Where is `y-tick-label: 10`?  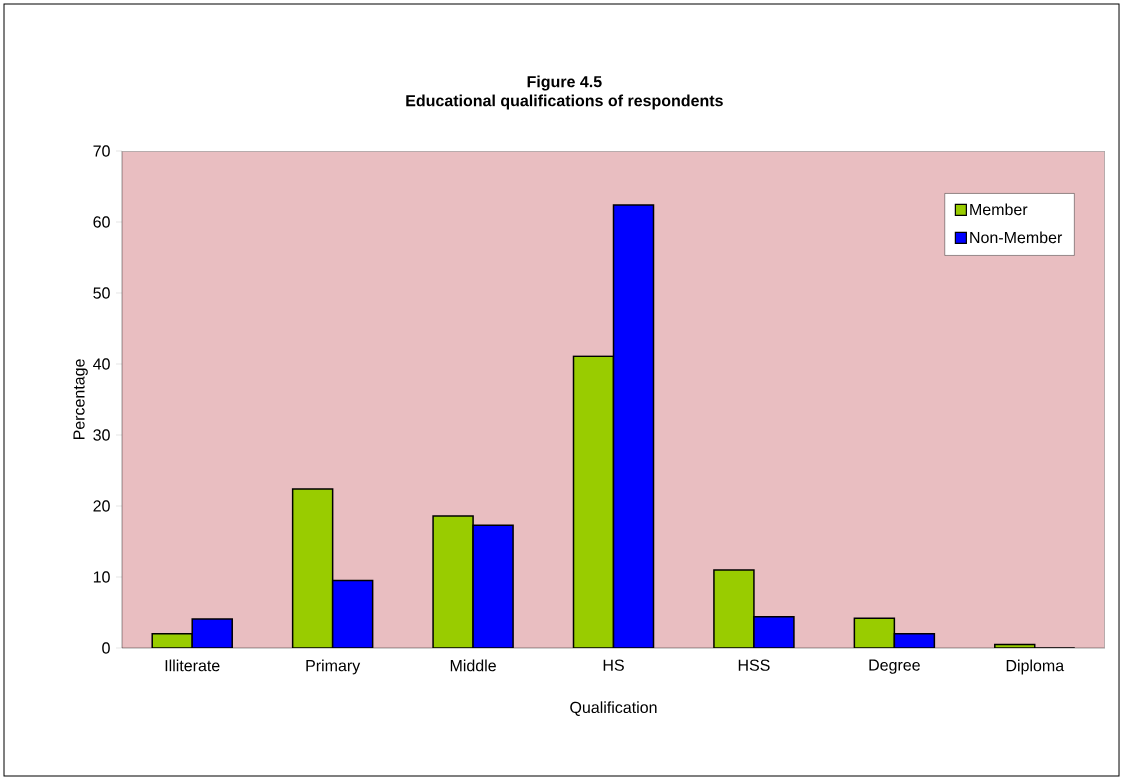 y-tick-label: 10 is located at coordinates (101, 577).